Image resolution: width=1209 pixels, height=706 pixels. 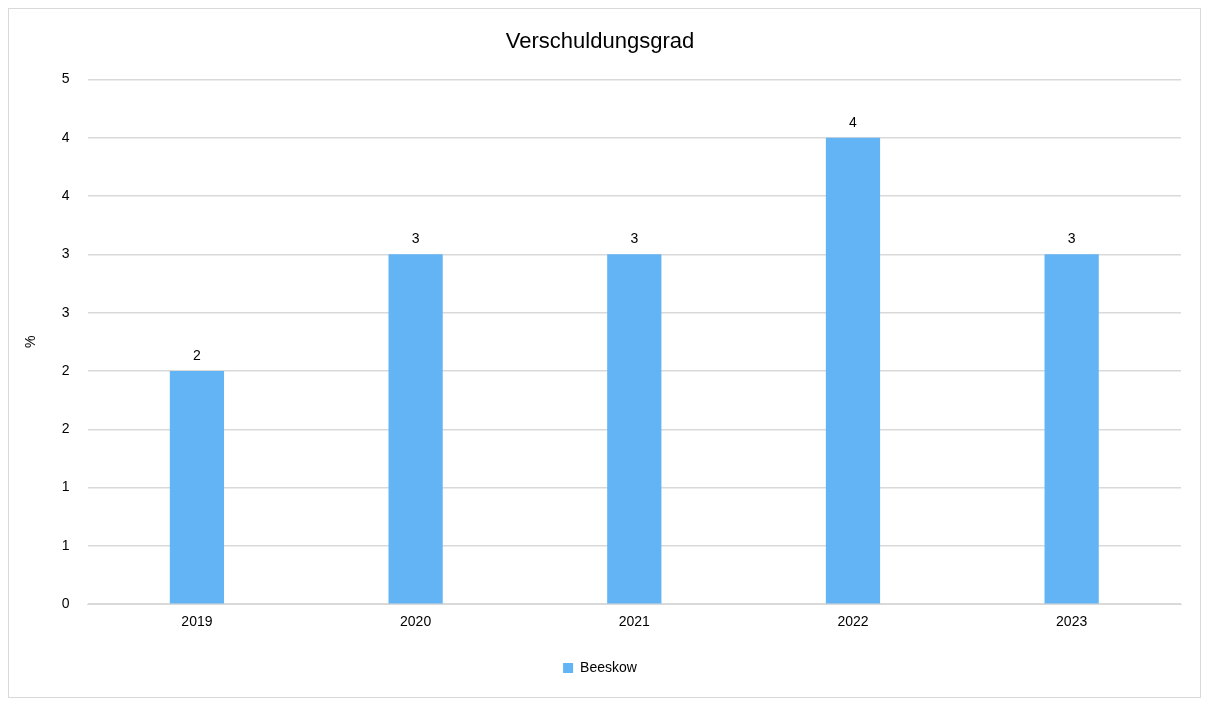 What do you see at coordinates (600, 41) in the screenshot?
I see `chart-title: Verschuldungsgrad` at bounding box center [600, 41].